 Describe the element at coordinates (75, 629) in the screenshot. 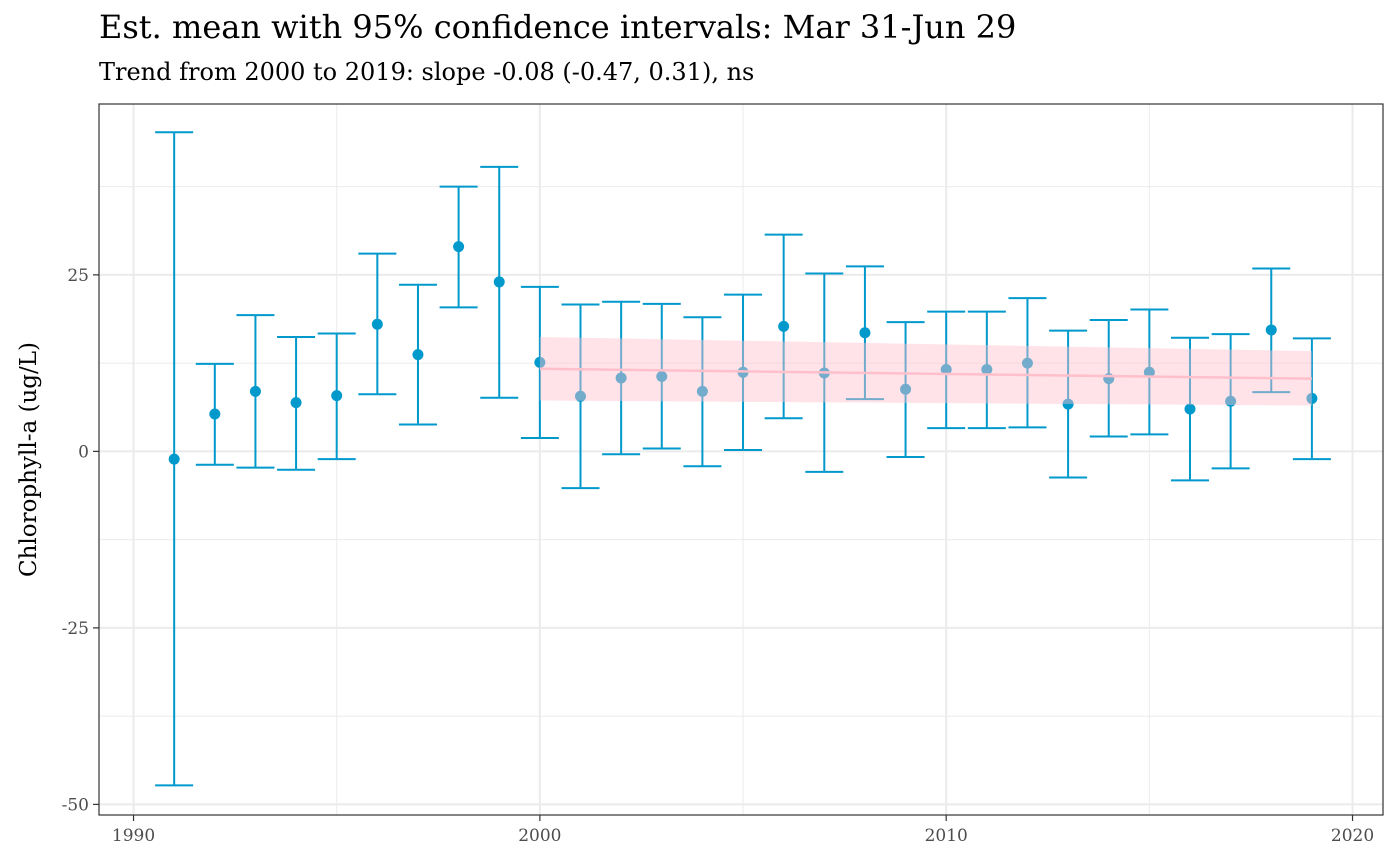

I see `y-tick-label: -25` at that location.